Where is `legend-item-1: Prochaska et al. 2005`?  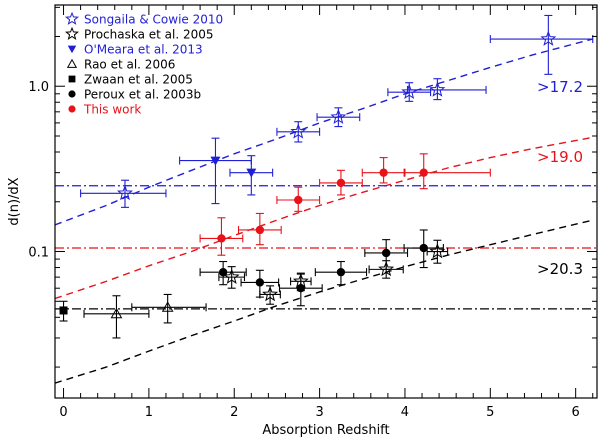 legend-item-1: Prochaska et al. 2005 is located at coordinates (139, 34).